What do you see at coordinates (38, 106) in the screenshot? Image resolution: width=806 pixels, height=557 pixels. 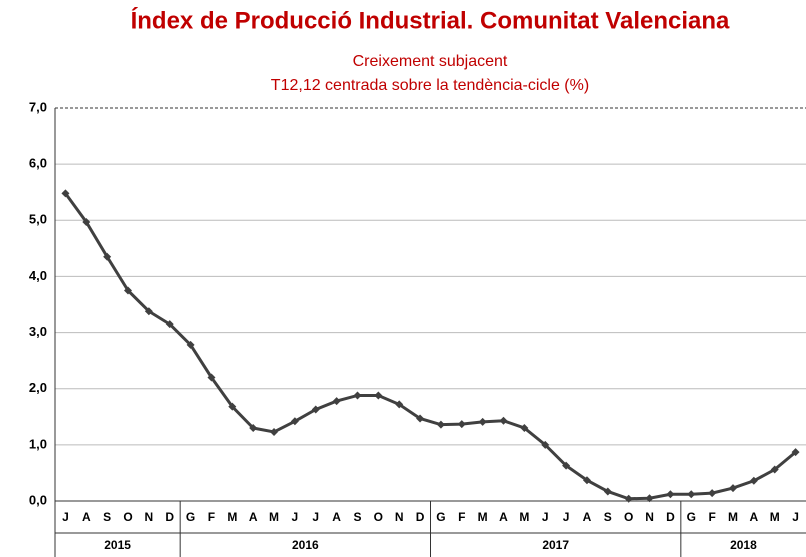 I see `y-tick-label: 7,0` at bounding box center [38, 106].